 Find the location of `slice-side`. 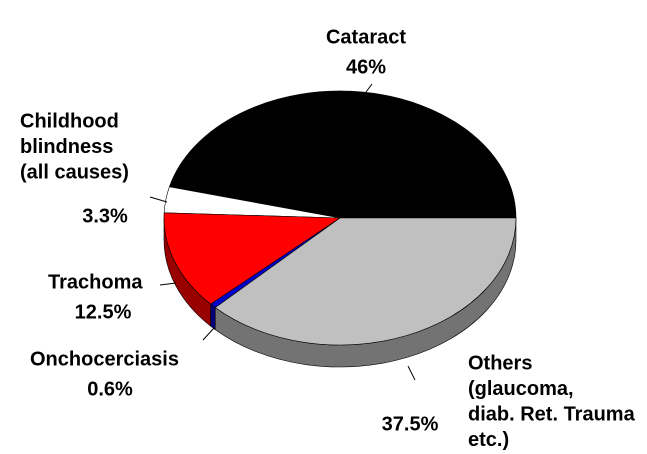

slice-side is located at coordinates (213, 317).